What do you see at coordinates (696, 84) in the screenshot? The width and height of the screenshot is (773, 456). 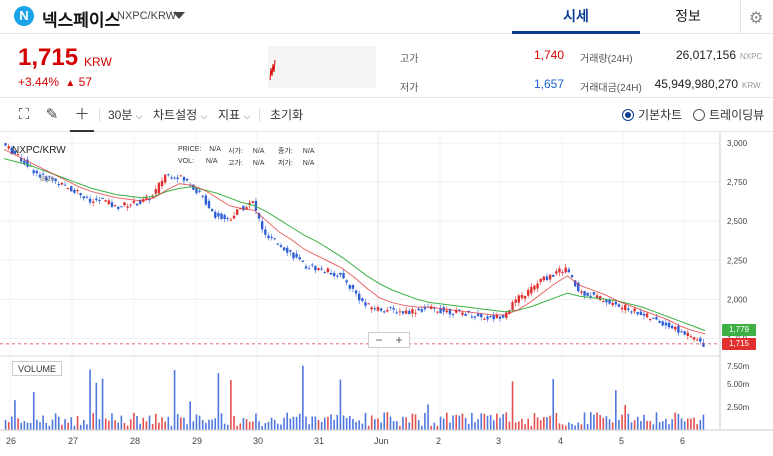 I see `amount-value: 45,949,980,270` at bounding box center [696, 84].